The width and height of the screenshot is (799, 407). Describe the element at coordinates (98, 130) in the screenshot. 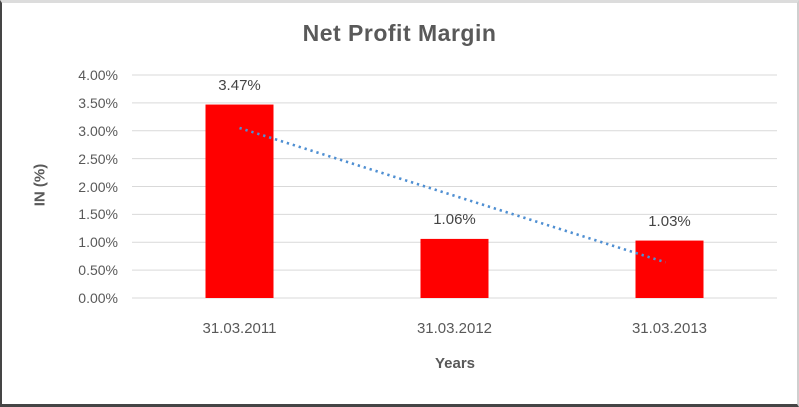

I see `y-tick-label: 3.00%` at that location.